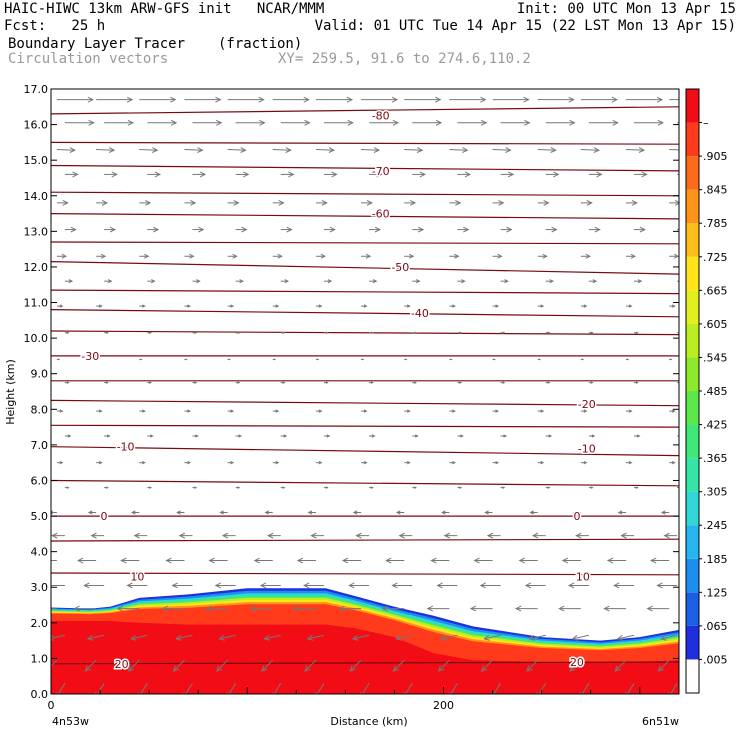  I want to click on colorbar-label: .485, so click(715, 391).